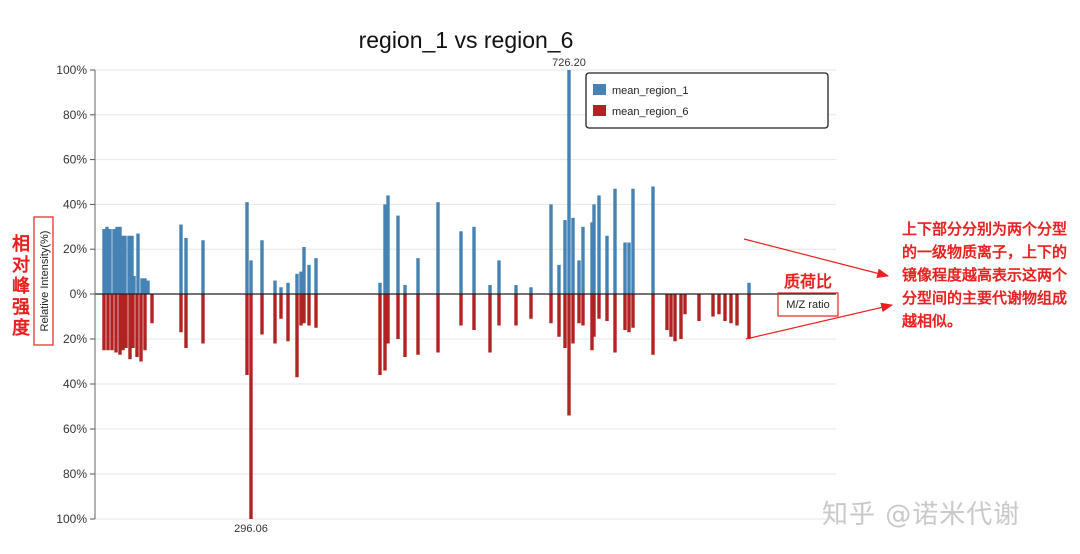  I want to click on y-tick-label: 20%, so click(75, 249).